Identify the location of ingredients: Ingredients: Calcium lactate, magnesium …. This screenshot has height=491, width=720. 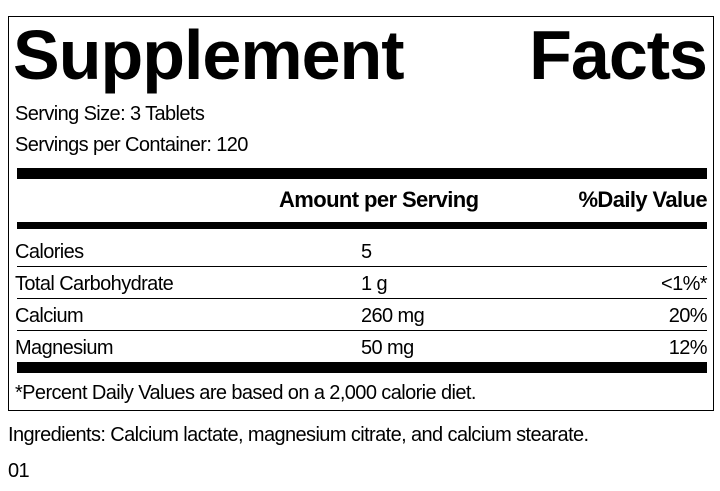
(298, 435).